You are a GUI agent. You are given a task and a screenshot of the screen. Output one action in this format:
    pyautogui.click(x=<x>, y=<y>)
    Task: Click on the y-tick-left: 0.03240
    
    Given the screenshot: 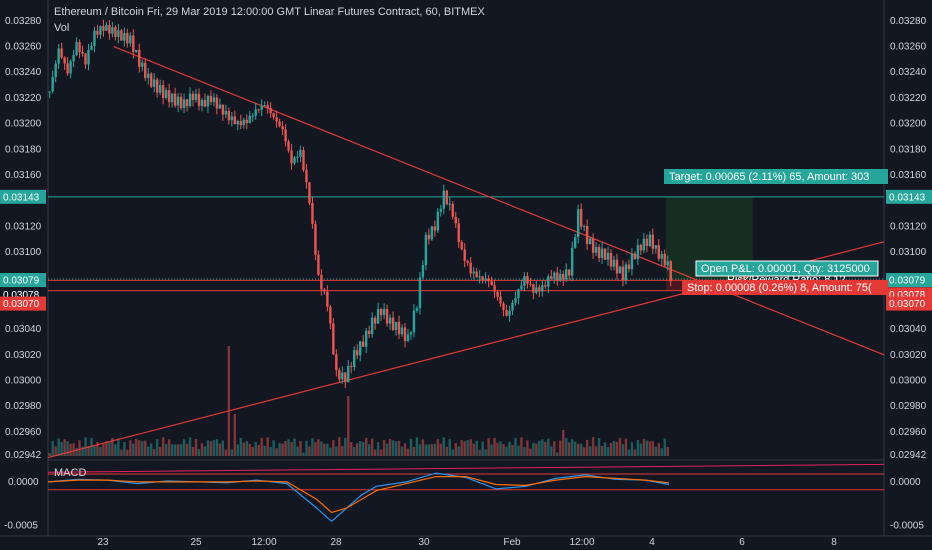 What is the action you would take?
    pyautogui.click(x=23, y=72)
    